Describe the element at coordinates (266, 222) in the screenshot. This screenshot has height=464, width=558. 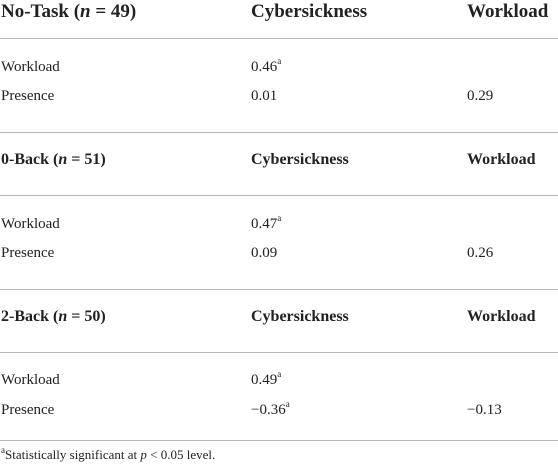
I see `cybersickness-value: 0.47a` at that location.